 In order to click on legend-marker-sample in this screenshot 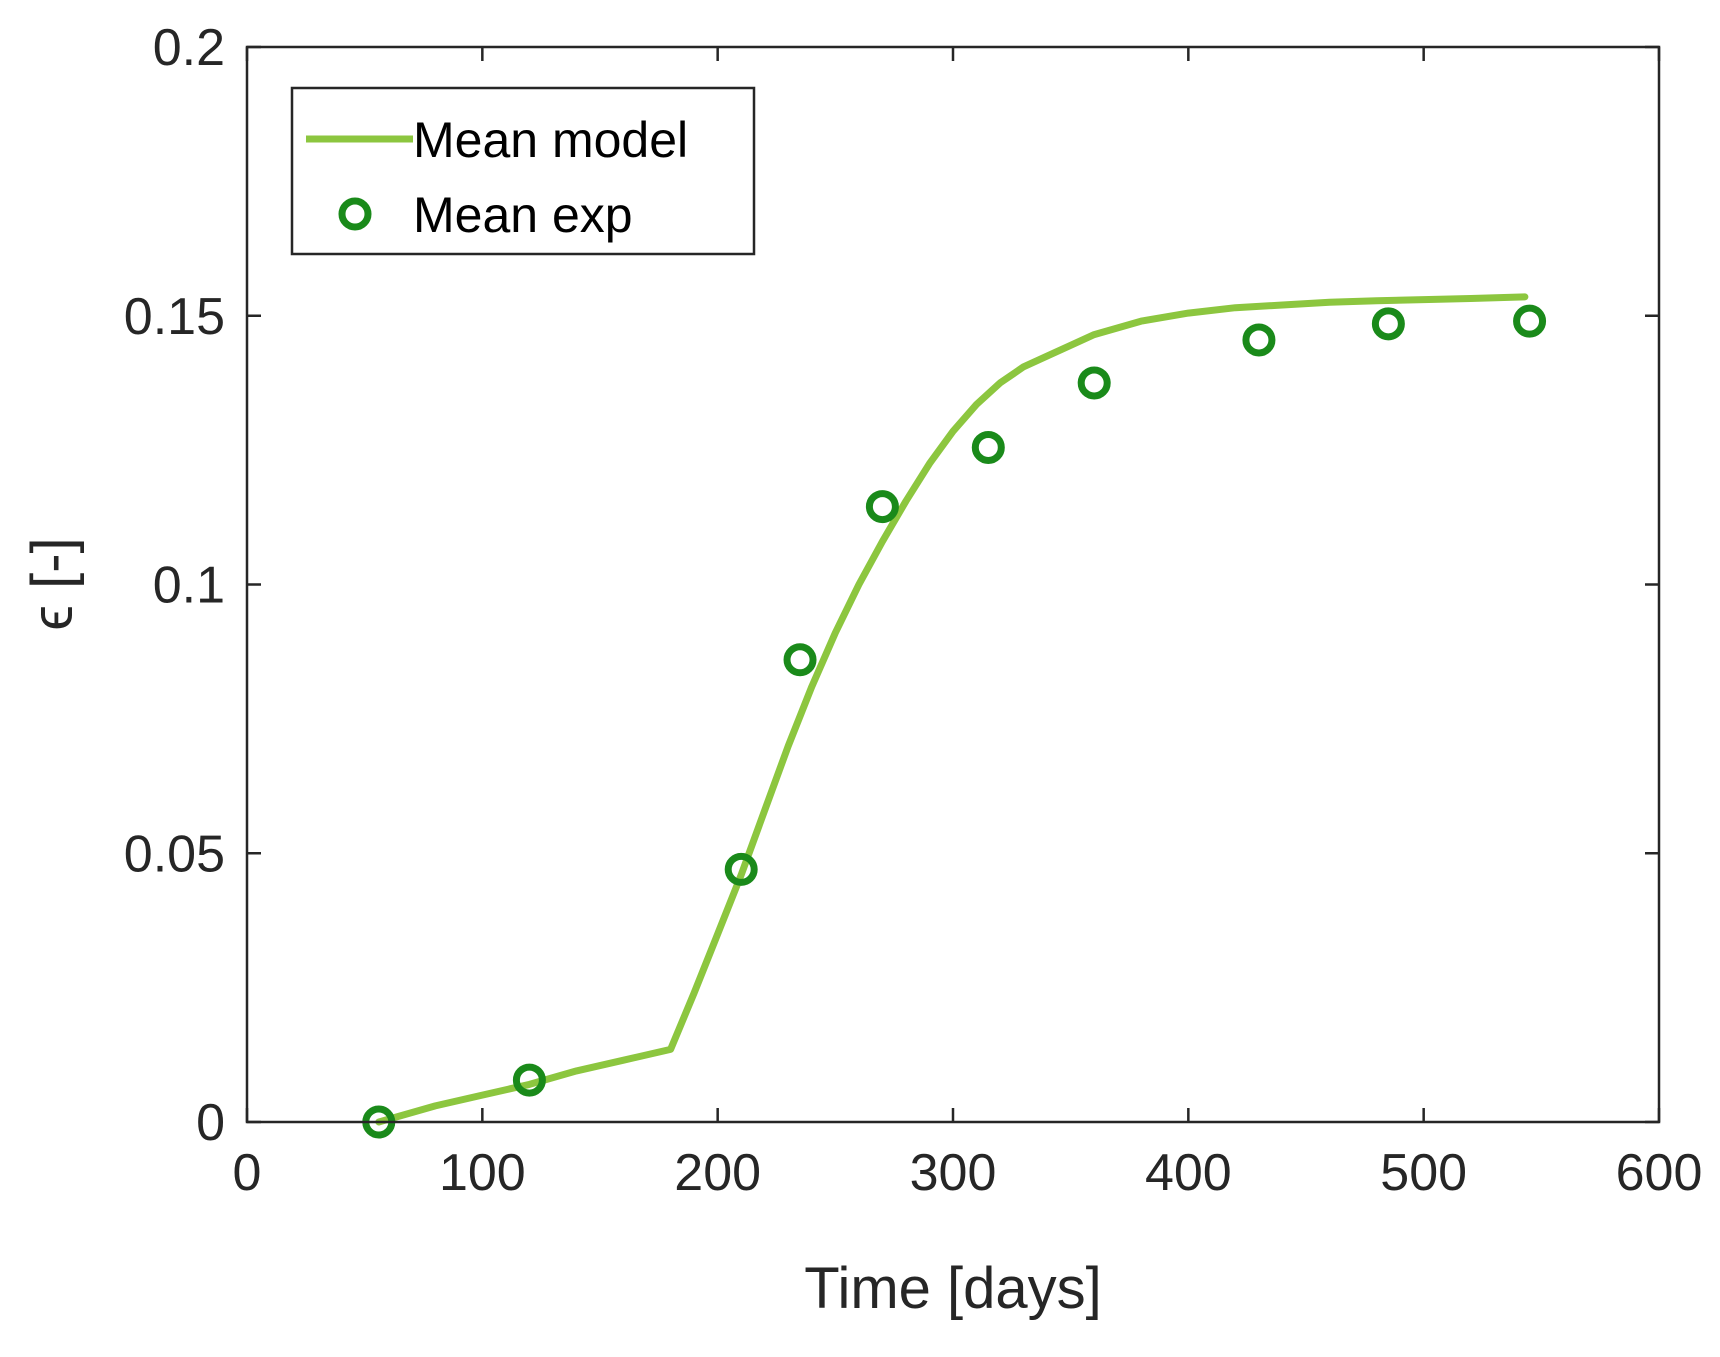, I will do `click(355, 214)`.